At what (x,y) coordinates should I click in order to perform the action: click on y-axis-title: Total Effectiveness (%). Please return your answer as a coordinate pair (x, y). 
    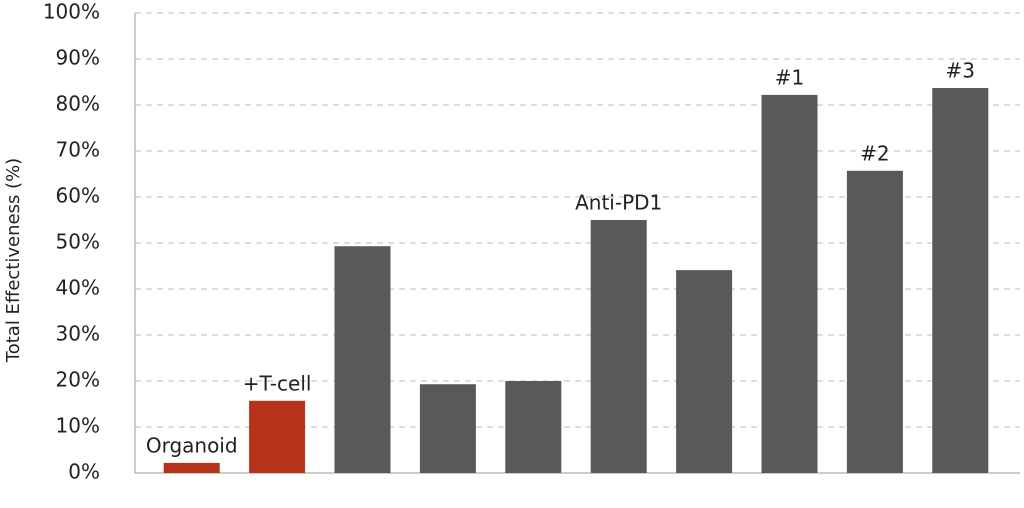
    Looking at the image, I should click on (13, 260).